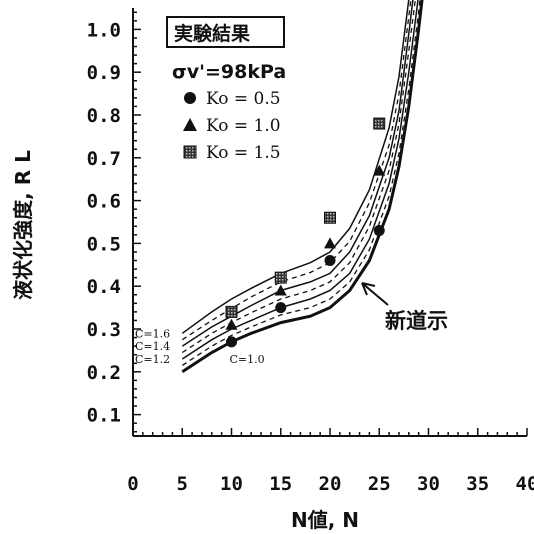 This screenshot has width=534, height=534. What do you see at coordinates (104, 373) in the screenshot?
I see `y-tick-label: 0.2` at bounding box center [104, 373].